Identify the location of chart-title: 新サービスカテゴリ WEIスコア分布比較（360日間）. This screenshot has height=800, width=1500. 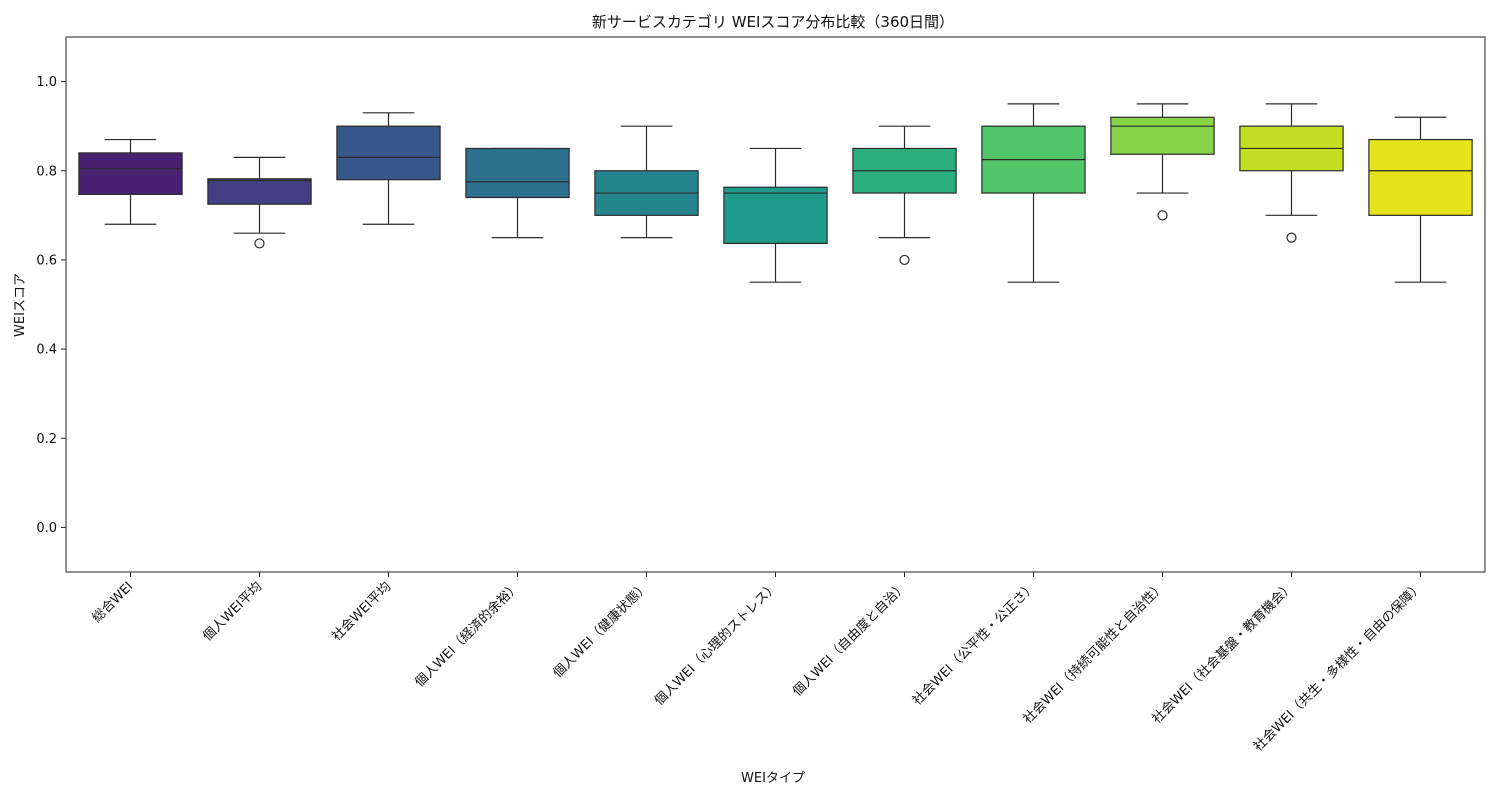
(773, 22).